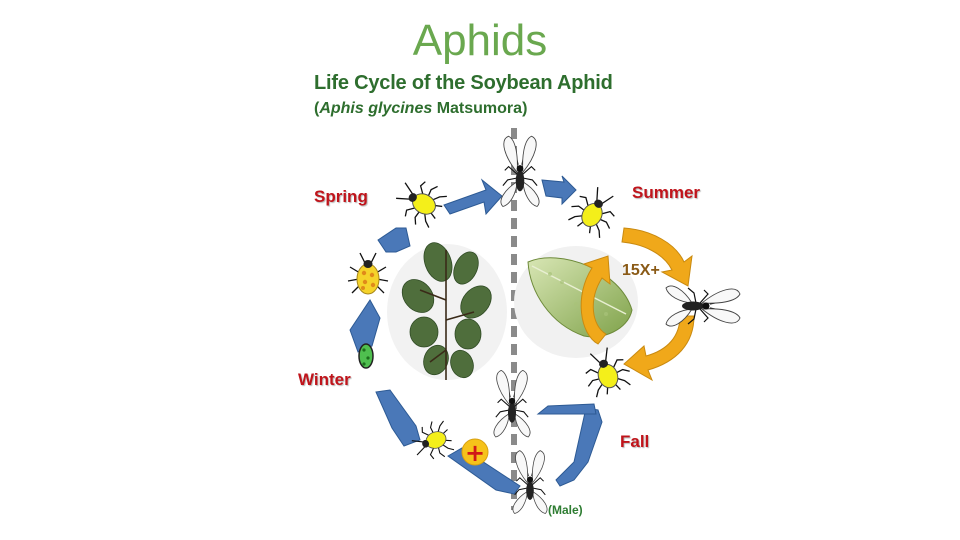 The width and height of the screenshot is (960, 540). What do you see at coordinates (635, 441) in the screenshot?
I see `season-fall: Fall` at bounding box center [635, 441].